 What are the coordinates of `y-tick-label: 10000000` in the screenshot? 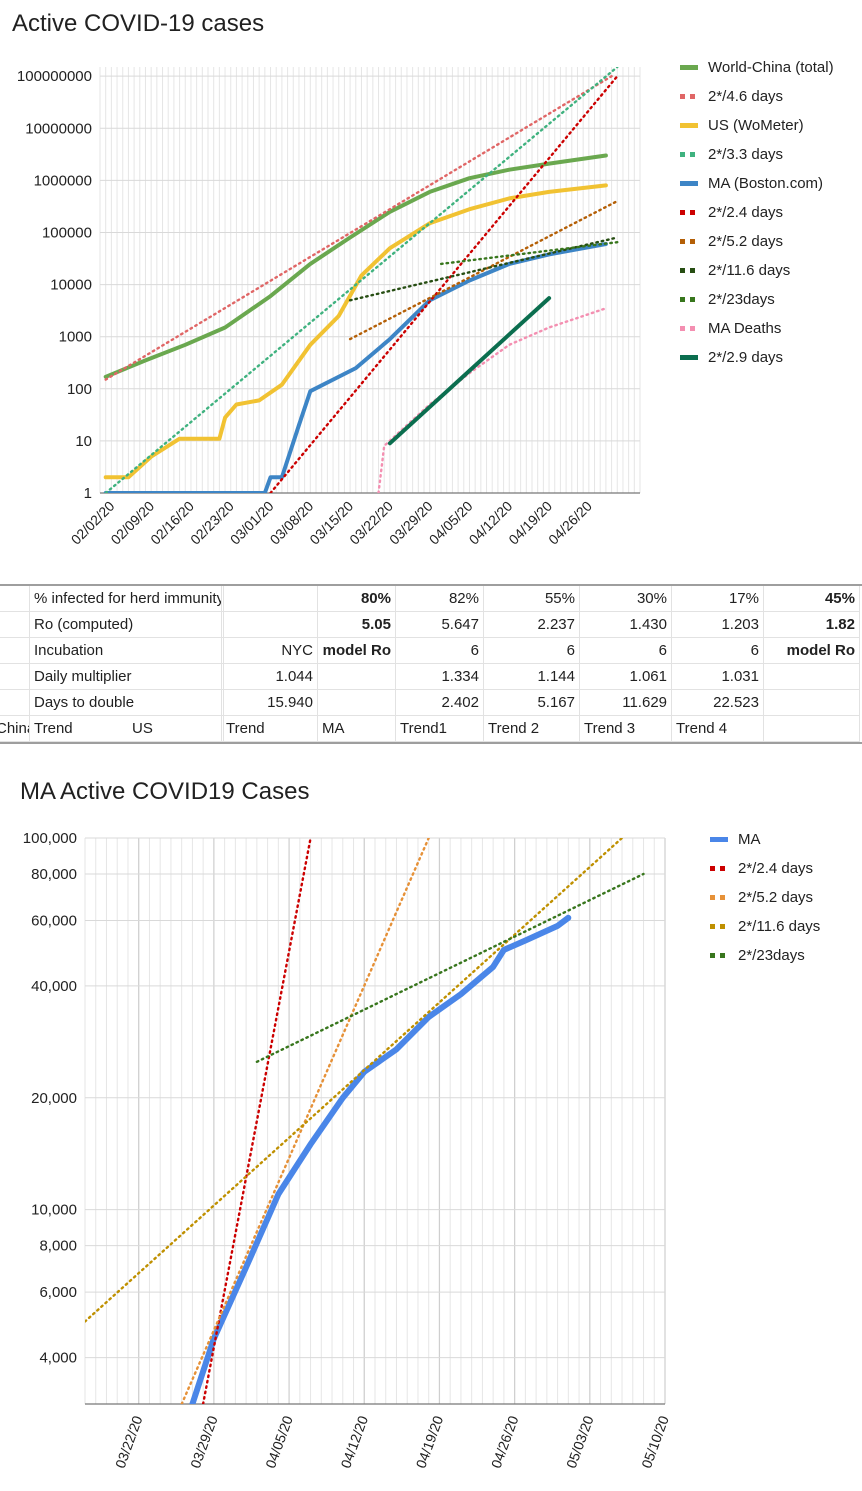 It's located at (58, 128).